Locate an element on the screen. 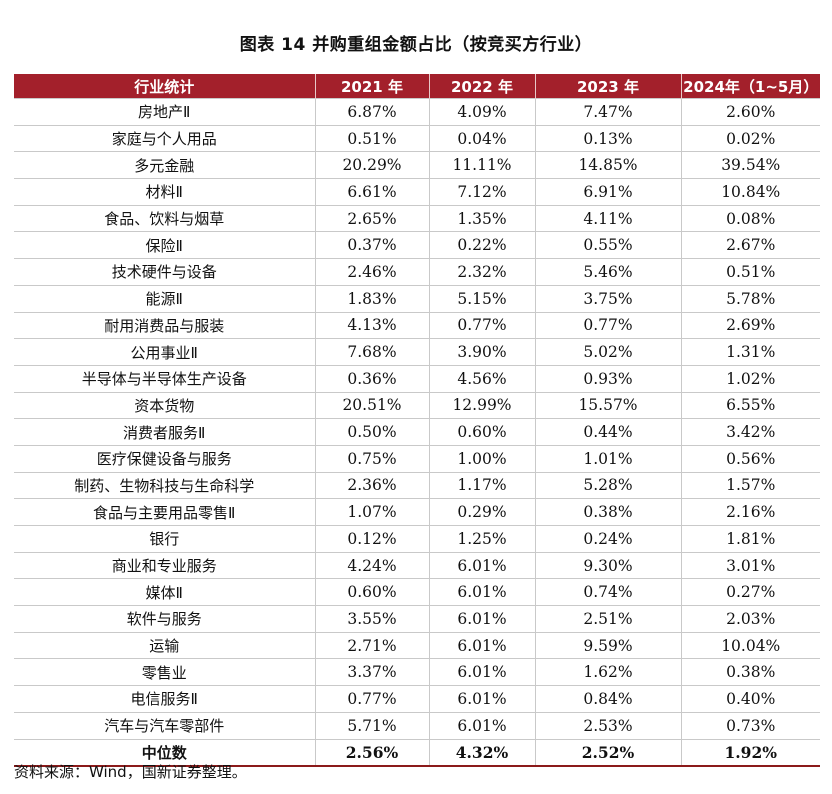  value-2024: 0.27% is located at coordinates (750, 592).